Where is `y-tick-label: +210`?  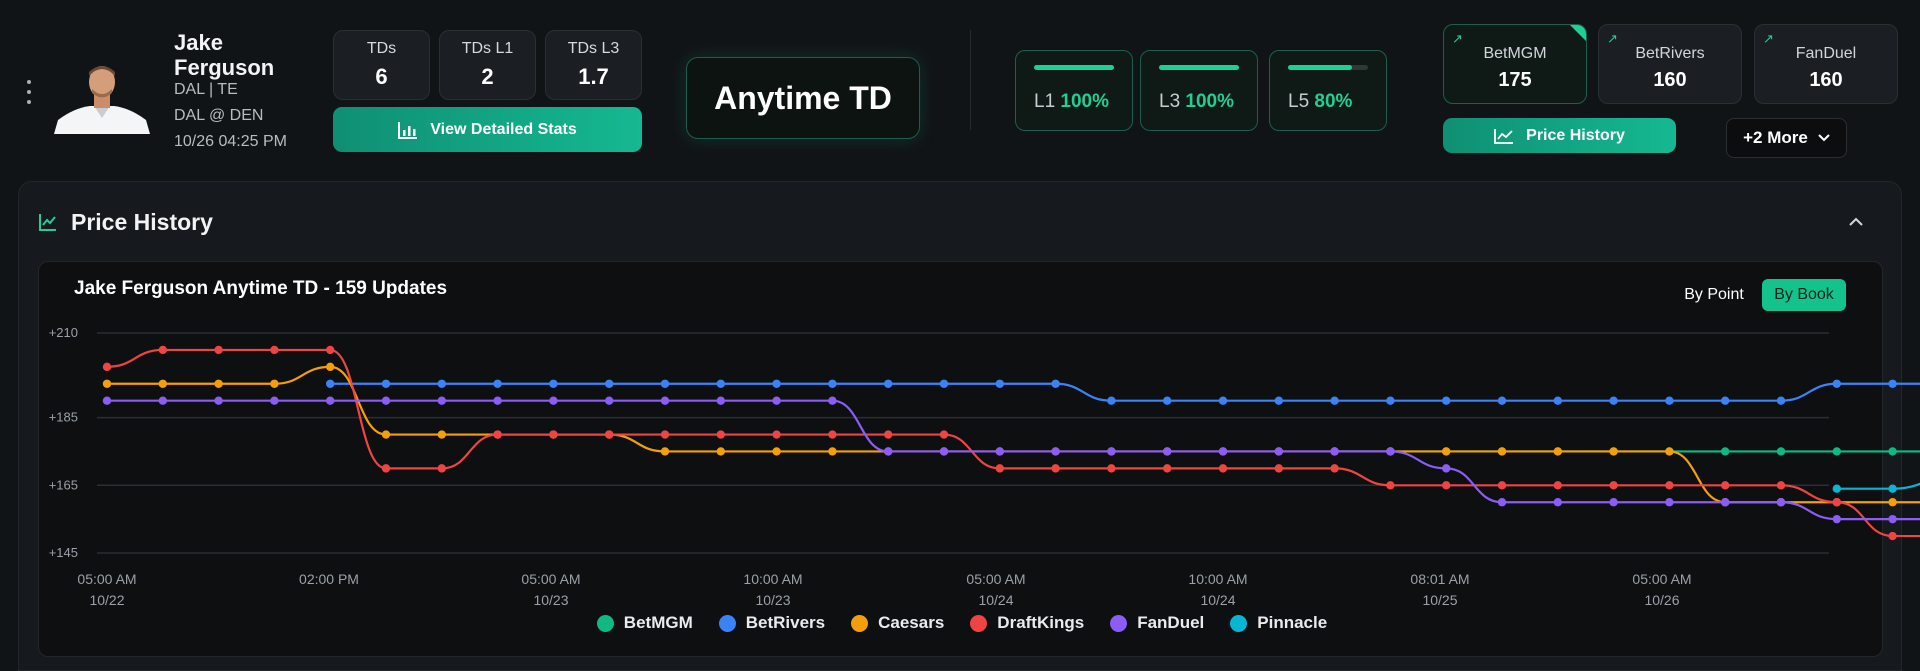 y-tick-label: +210 is located at coordinates (63, 332).